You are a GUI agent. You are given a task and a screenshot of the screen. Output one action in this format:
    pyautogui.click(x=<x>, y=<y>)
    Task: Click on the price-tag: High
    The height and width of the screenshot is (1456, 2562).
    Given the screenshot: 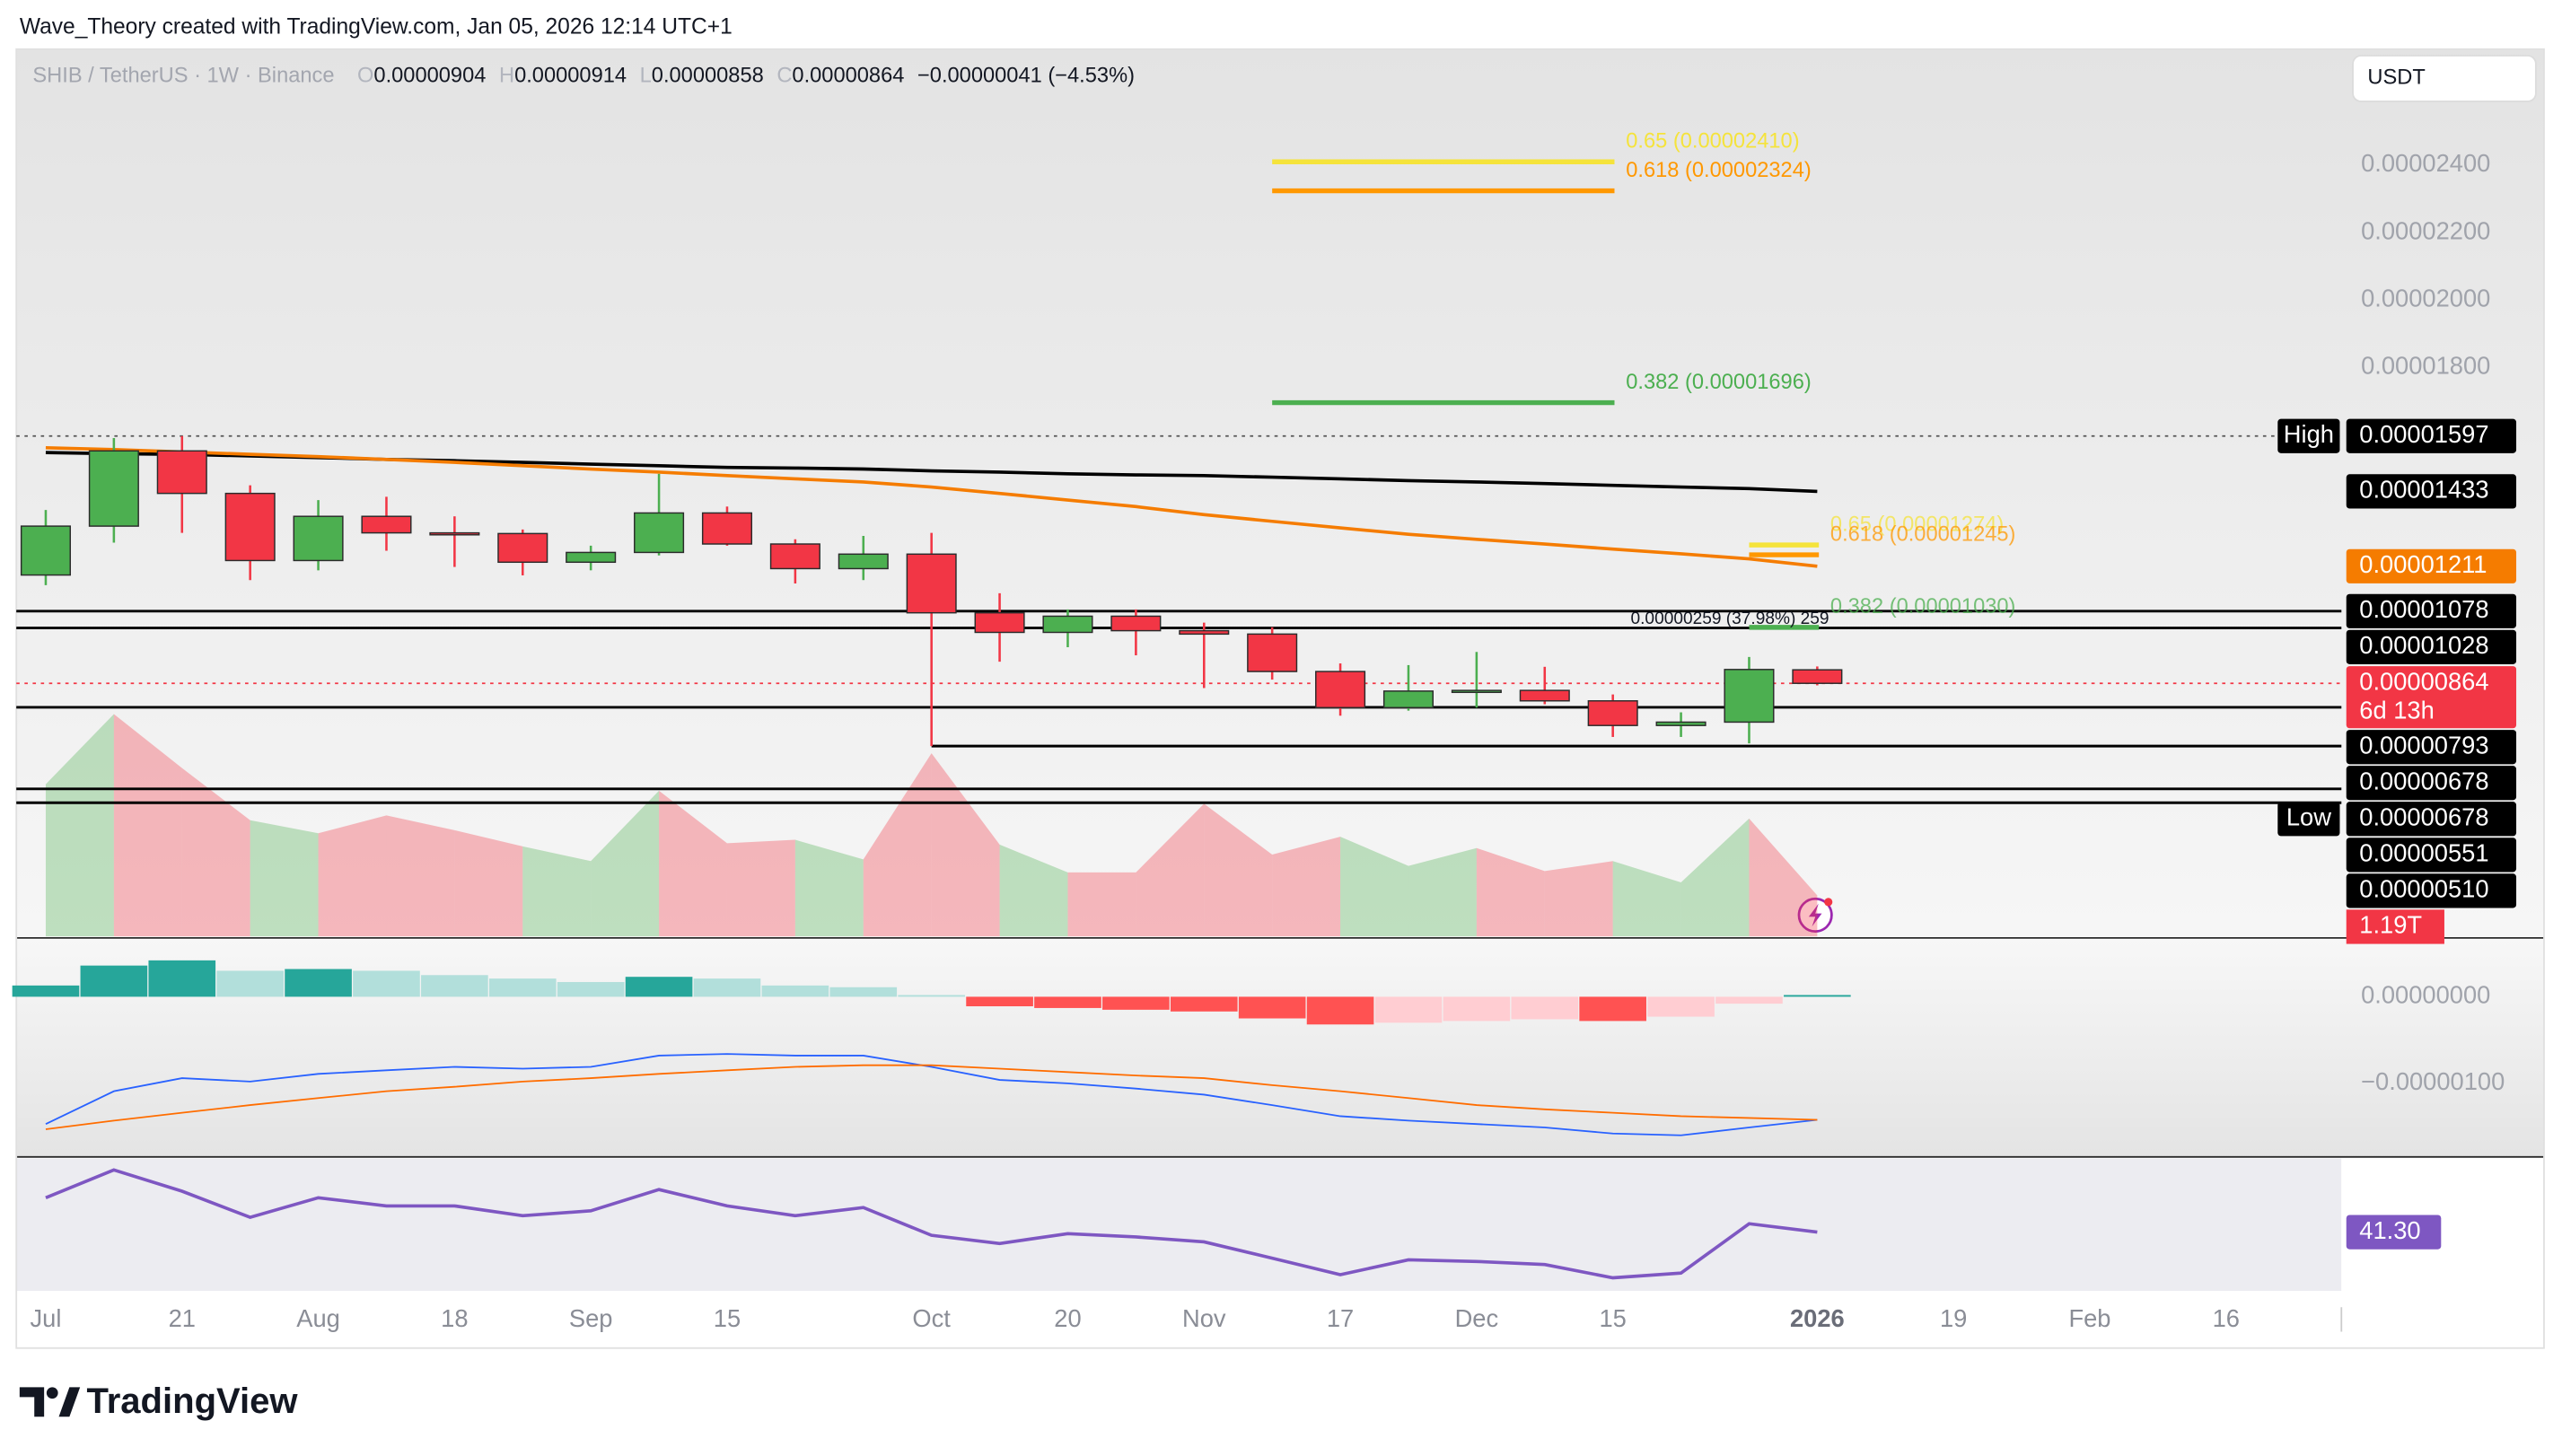 What is the action you would take?
    pyautogui.click(x=2309, y=434)
    